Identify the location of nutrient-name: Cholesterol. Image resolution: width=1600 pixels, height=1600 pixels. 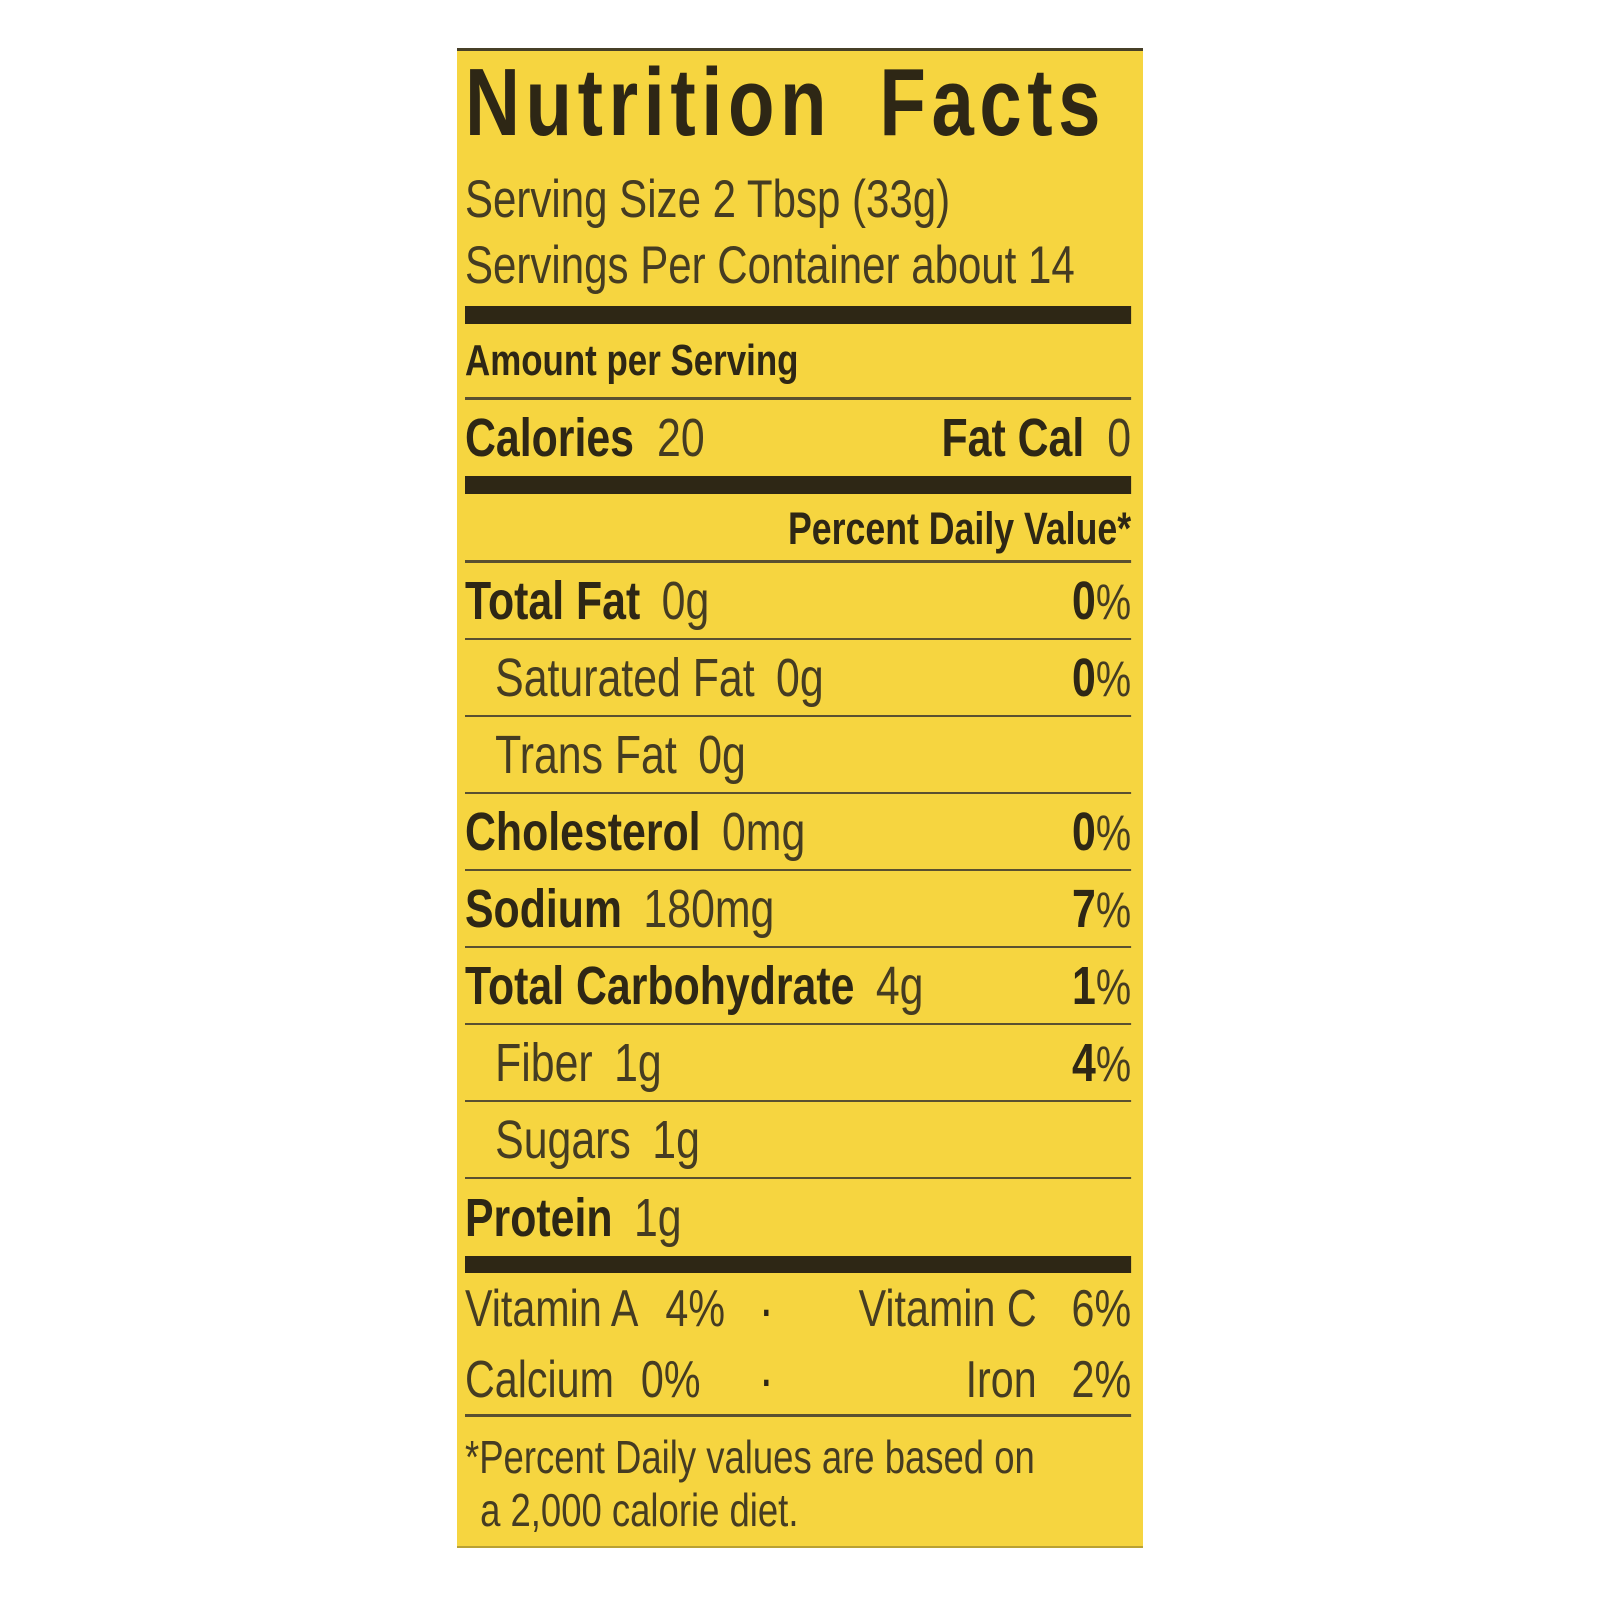
(583, 831).